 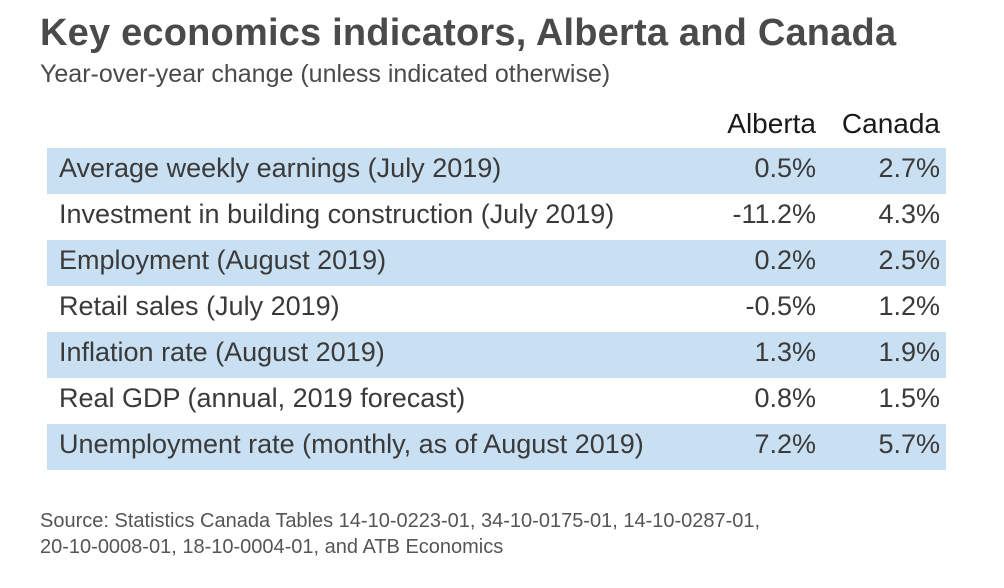 I want to click on canada-value: 2.7%, so click(x=909, y=168).